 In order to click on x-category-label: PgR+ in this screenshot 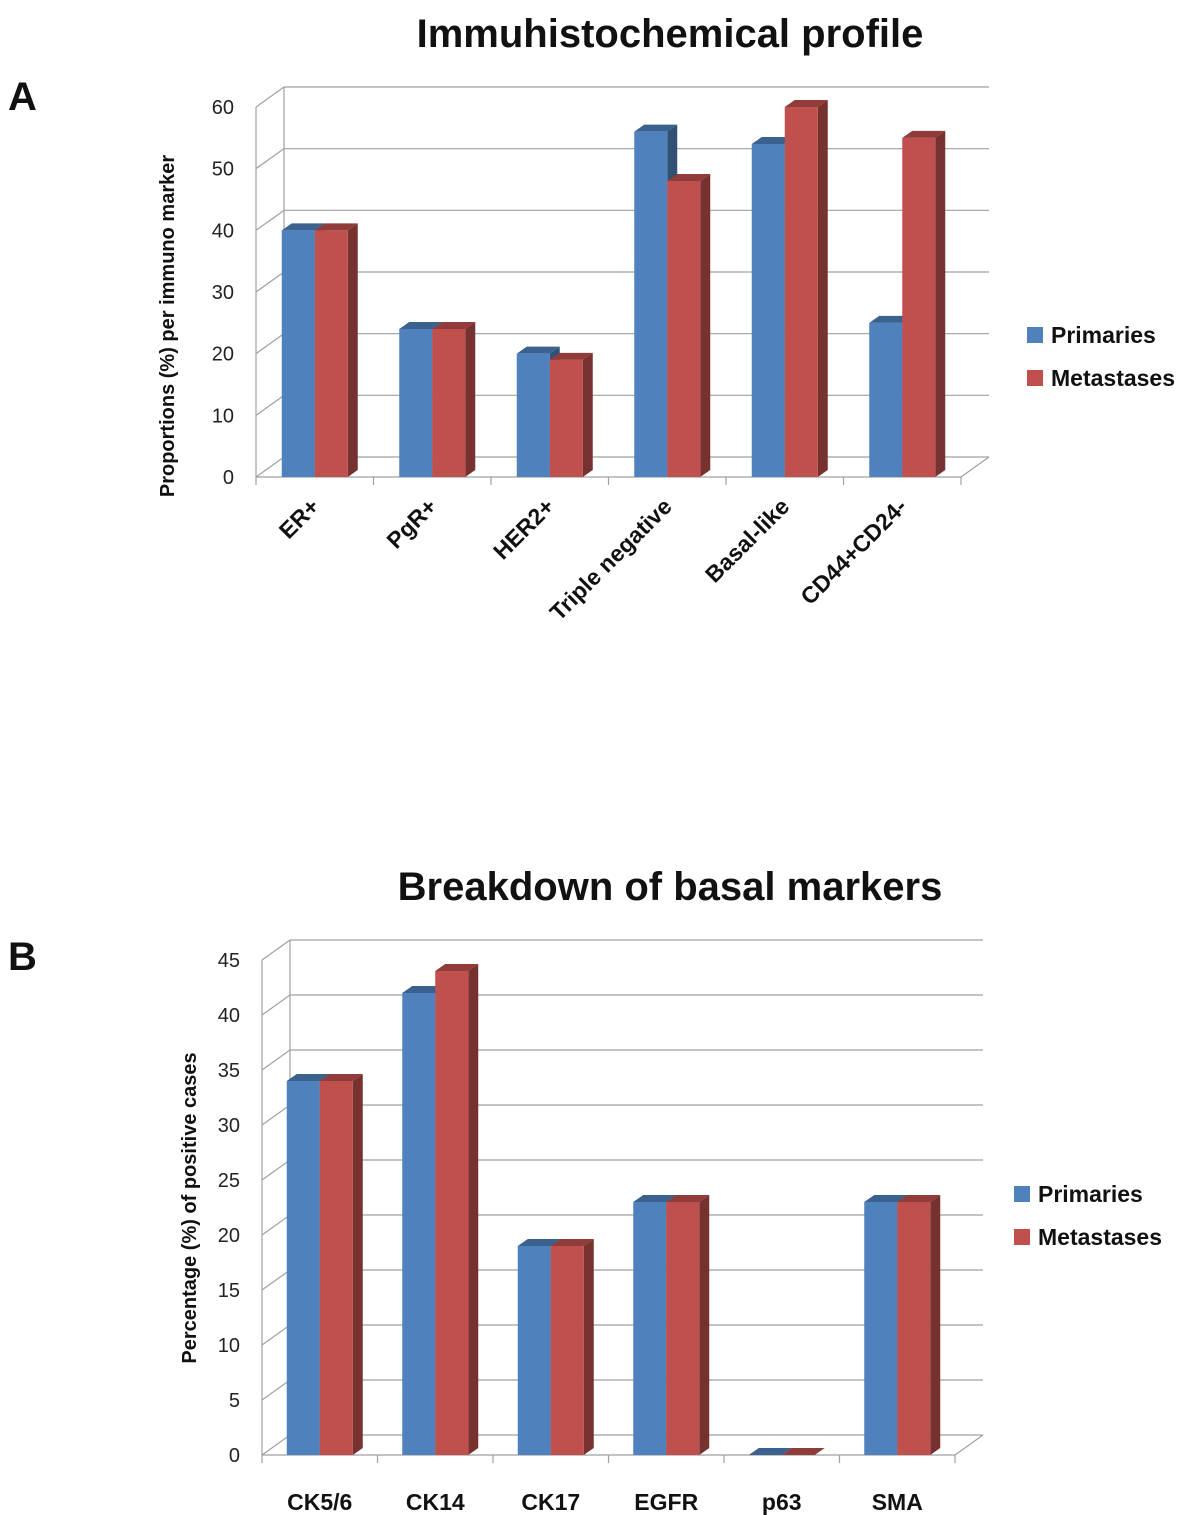, I will do `click(411, 523)`.